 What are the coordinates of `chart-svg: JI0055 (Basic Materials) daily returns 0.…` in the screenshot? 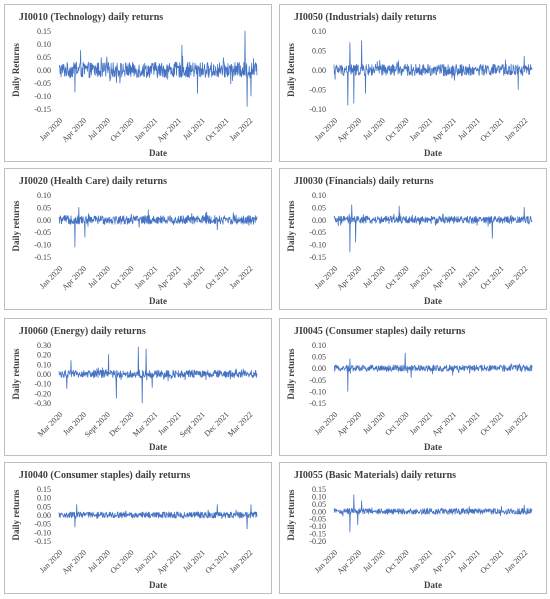 It's located at (409, 530).